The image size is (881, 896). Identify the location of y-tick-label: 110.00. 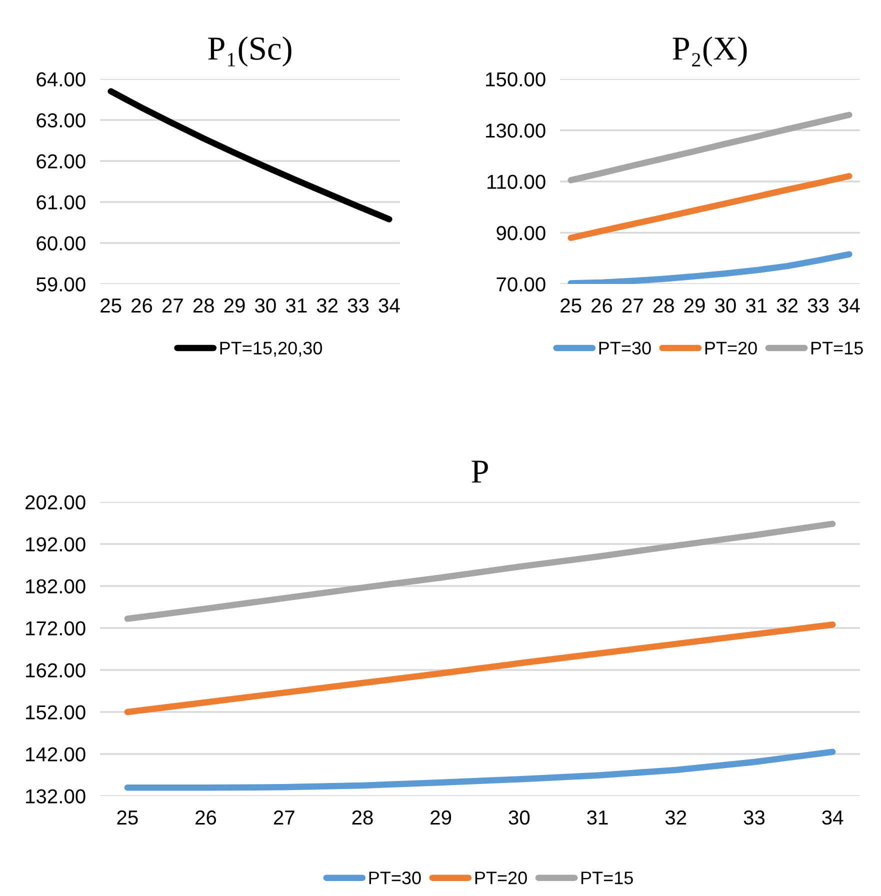
(517, 181).